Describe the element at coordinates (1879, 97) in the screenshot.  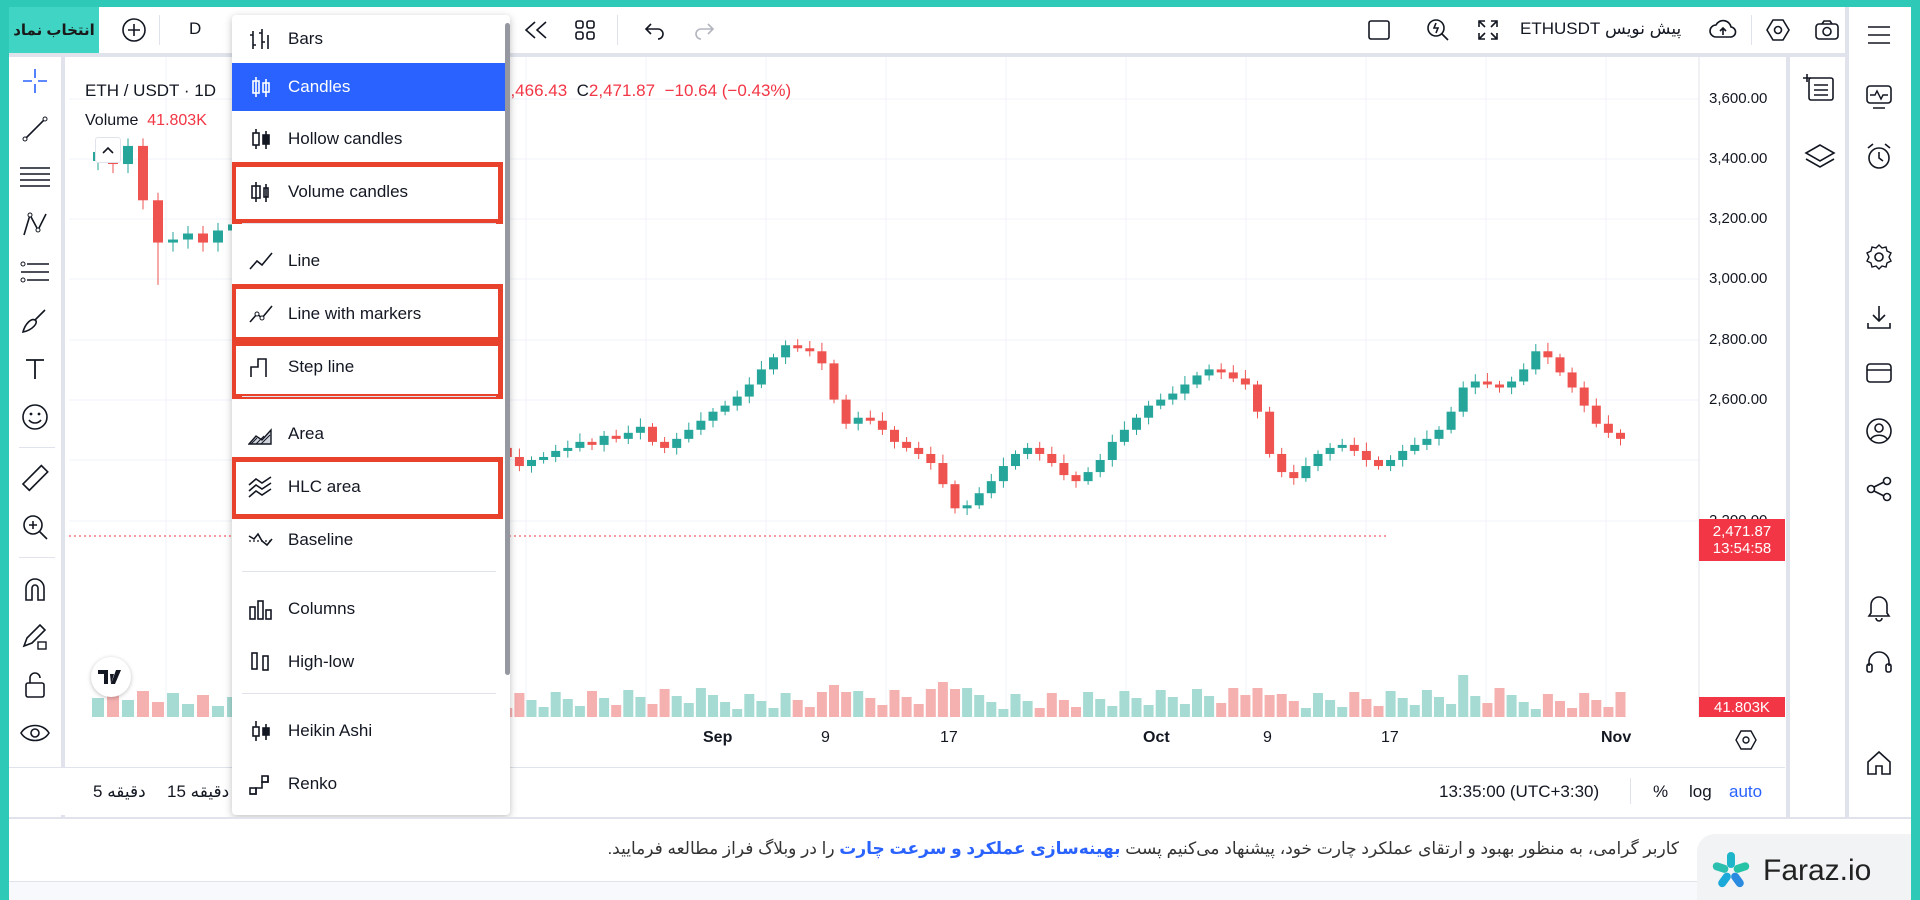
I see `monitor-icon` at that location.